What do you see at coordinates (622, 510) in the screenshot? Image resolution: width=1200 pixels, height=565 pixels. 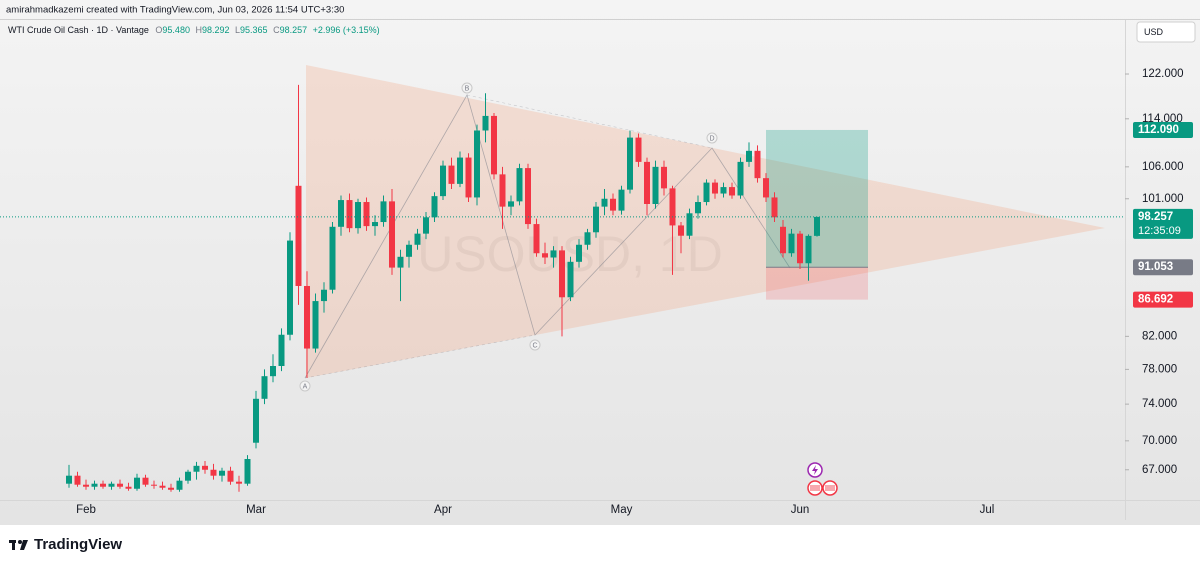 I see `x-tick-label: May` at bounding box center [622, 510].